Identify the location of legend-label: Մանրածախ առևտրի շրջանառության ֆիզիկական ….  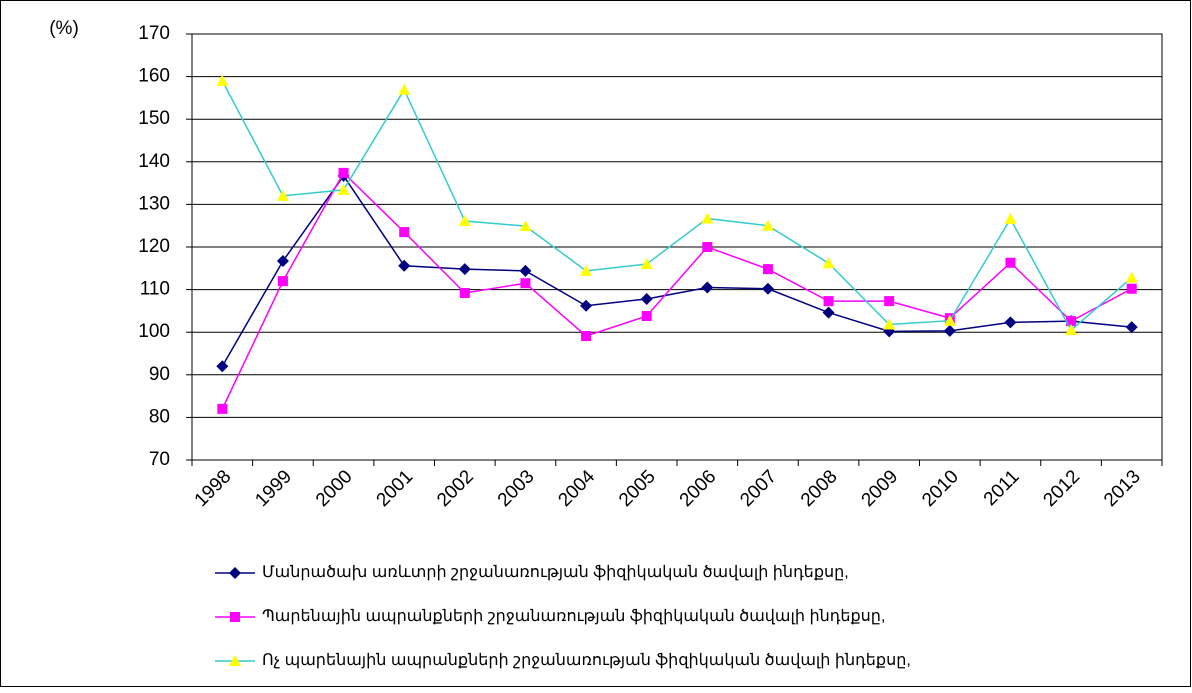
(555, 572).